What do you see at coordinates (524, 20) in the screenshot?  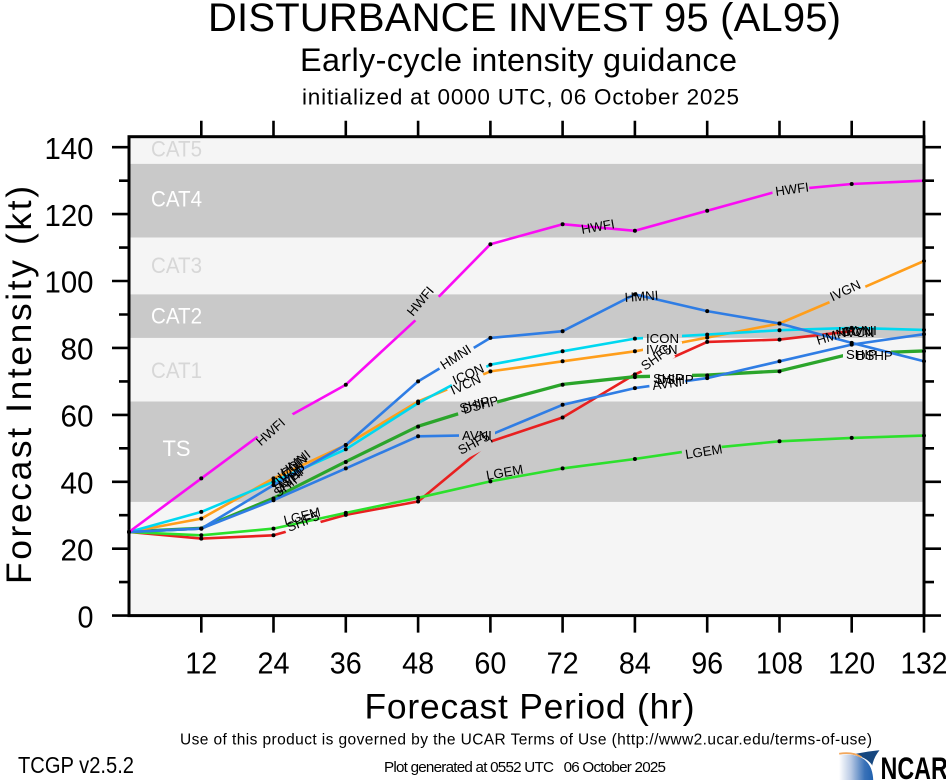 I see `svg-text: DISTURBANCE INVEST 95 (AL95)` at bounding box center [524, 20].